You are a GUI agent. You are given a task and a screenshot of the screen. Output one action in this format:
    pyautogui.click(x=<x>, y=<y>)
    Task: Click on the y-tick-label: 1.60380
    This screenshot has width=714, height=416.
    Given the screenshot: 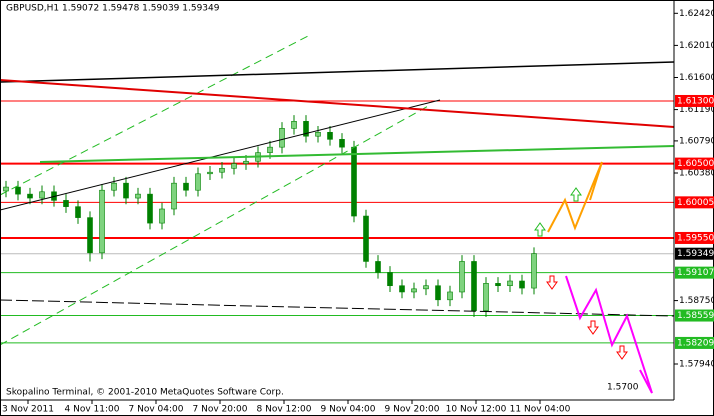 What is the action you would take?
    pyautogui.click(x=696, y=173)
    